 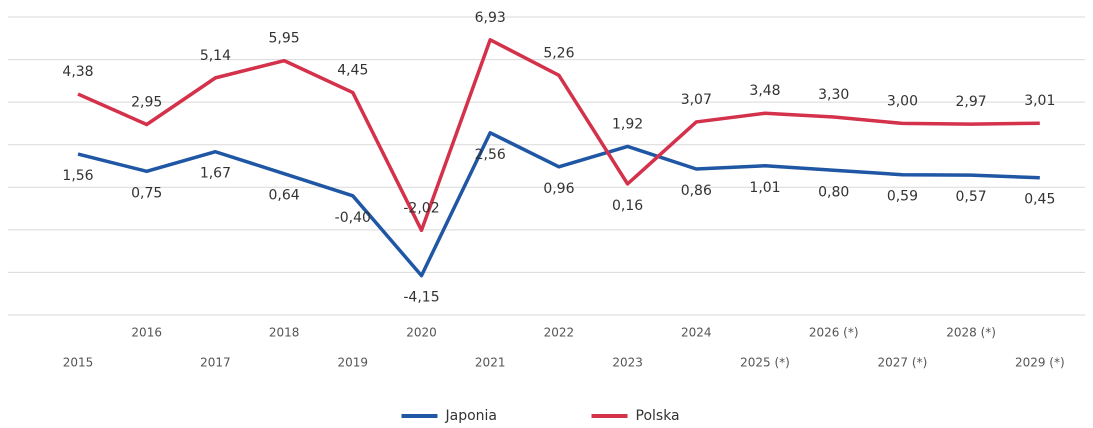 I want to click on data-label: 1,01, so click(x=764, y=188).